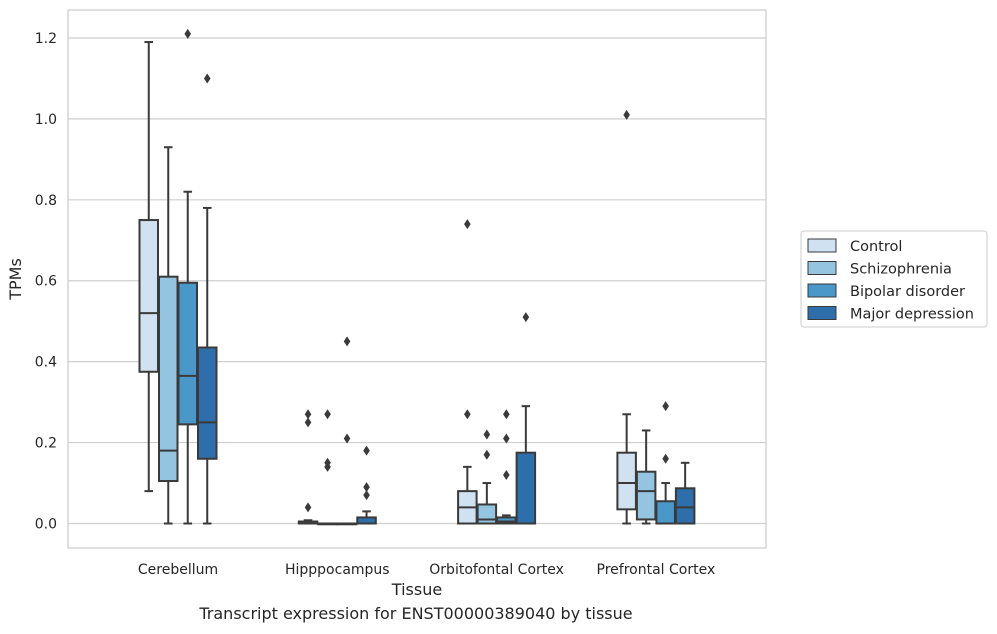  I want to click on x-axis-label: Tissue, so click(416, 589).